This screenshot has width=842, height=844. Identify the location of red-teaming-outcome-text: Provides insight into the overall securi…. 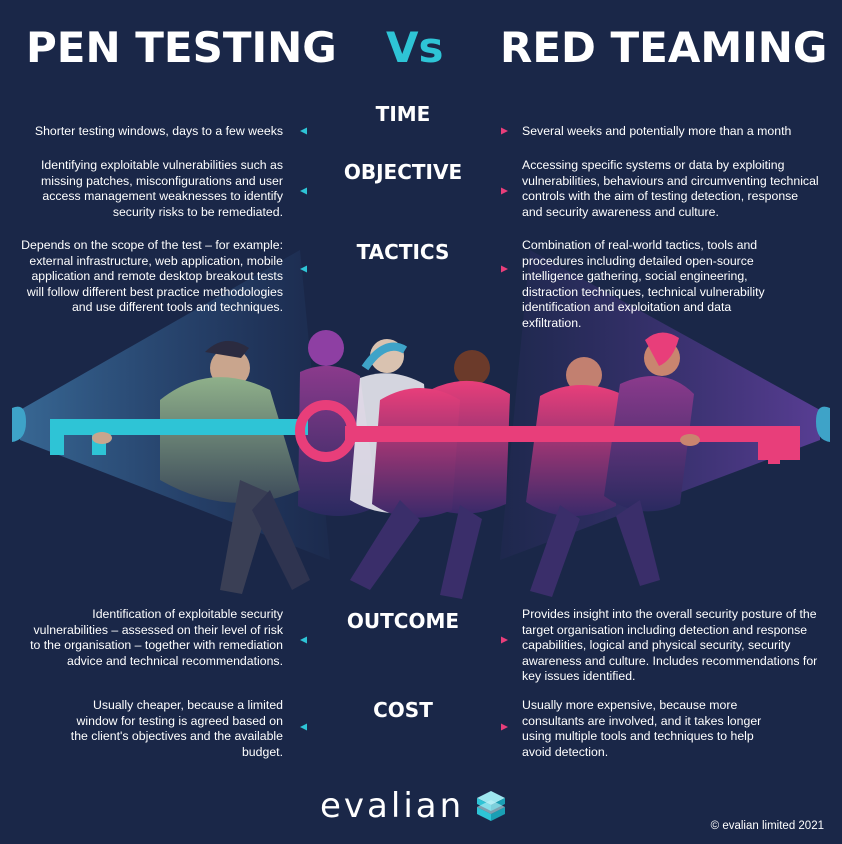
(670, 645).